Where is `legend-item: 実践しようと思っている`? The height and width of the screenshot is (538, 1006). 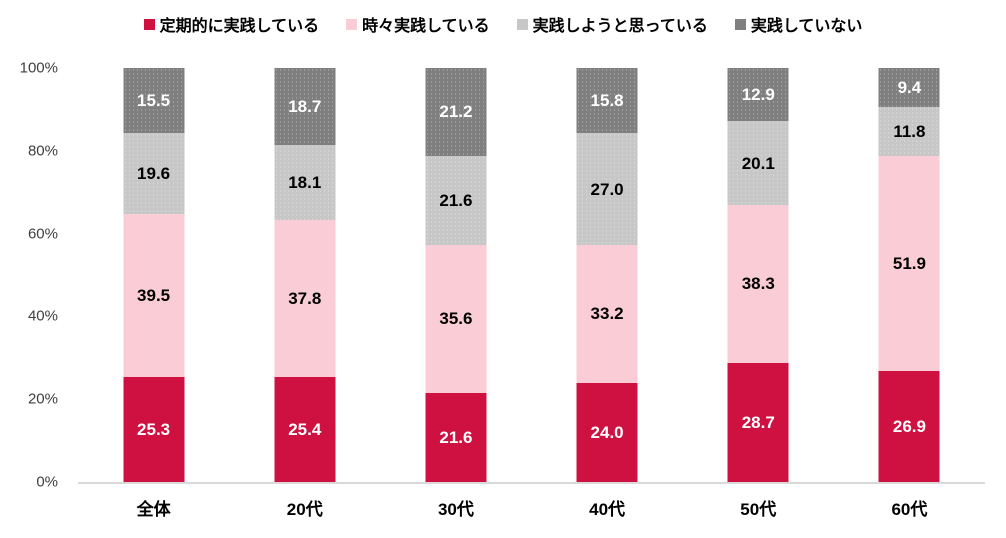 legend-item: 実践しようと思っている is located at coordinates (612, 24).